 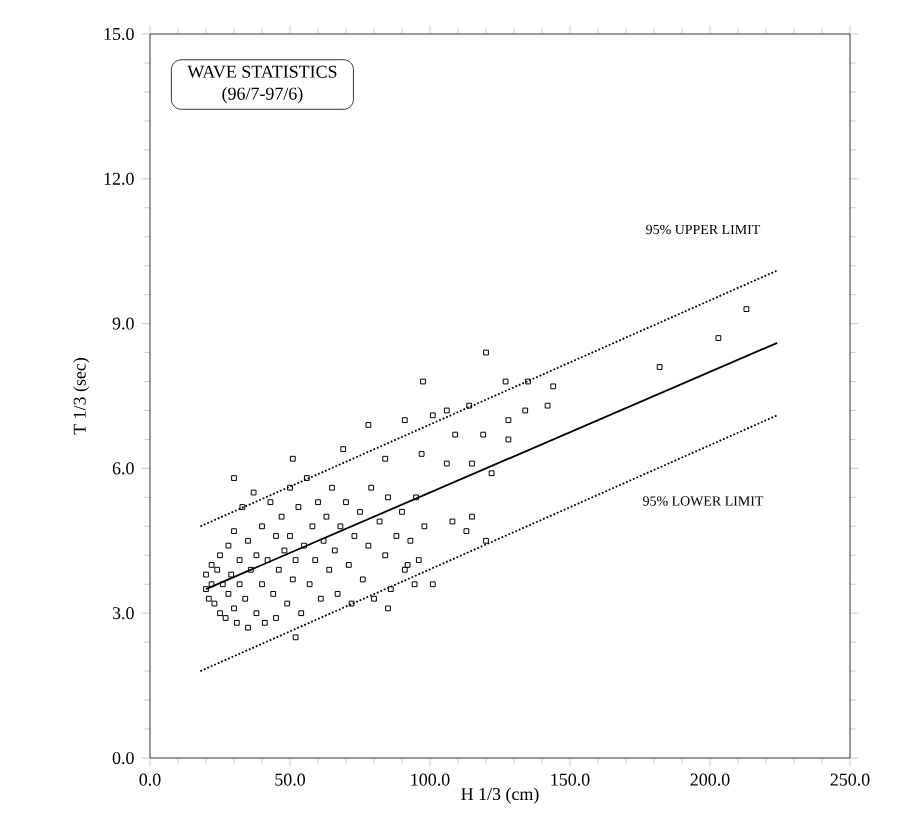 What do you see at coordinates (290, 779) in the screenshot?
I see `x-tick-label: 50.0` at bounding box center [290, 779].